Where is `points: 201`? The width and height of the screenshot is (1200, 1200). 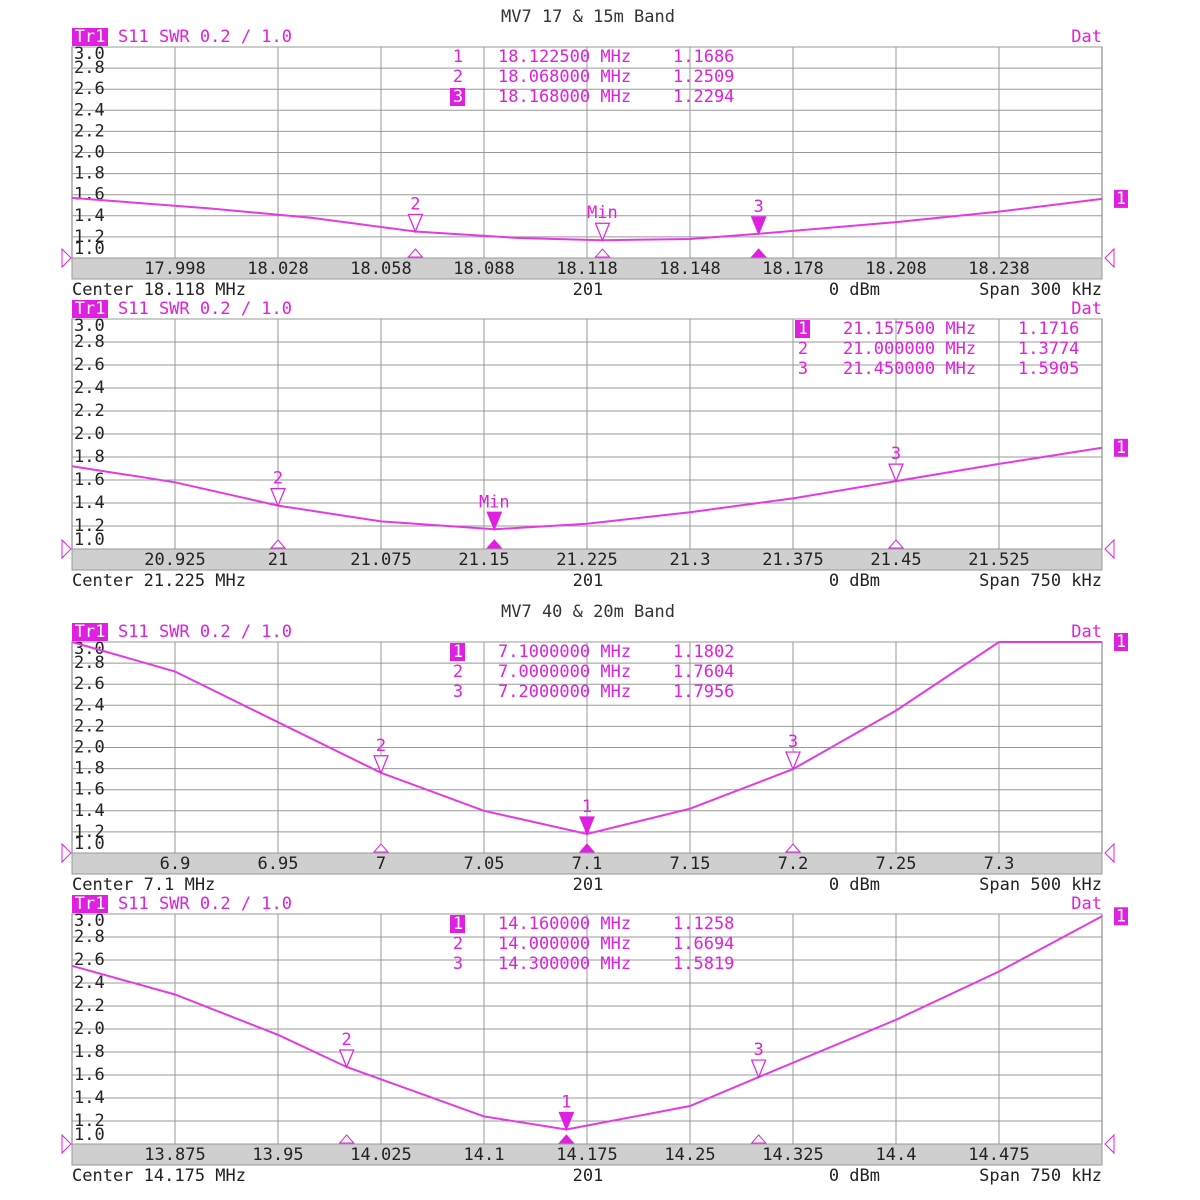 points: 201 is located at coordinates (588, 581).